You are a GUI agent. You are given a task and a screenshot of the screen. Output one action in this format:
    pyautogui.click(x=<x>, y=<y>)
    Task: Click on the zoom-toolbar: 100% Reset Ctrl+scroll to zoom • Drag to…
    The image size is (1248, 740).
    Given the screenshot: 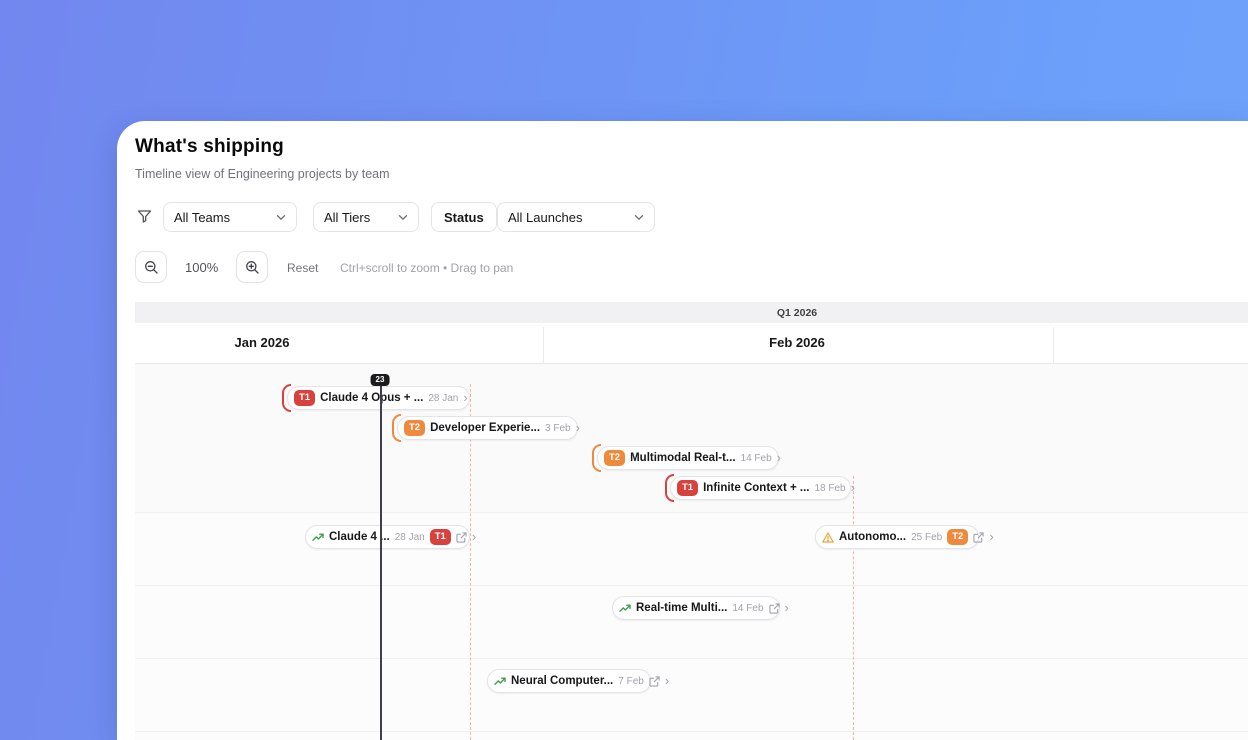 What is the action you would take?
    pyautogui.click(x=435, y=267)
    